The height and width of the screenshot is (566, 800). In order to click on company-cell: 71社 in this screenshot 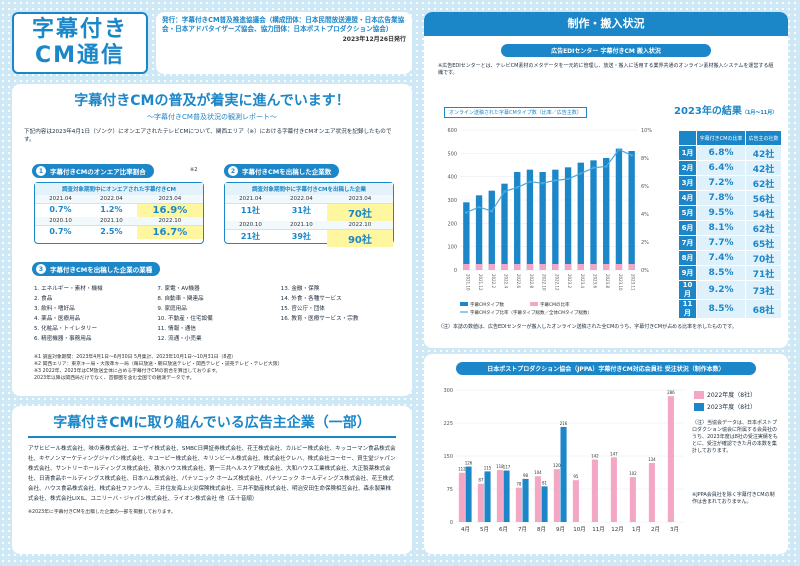, I will do `click(763, 273)`.